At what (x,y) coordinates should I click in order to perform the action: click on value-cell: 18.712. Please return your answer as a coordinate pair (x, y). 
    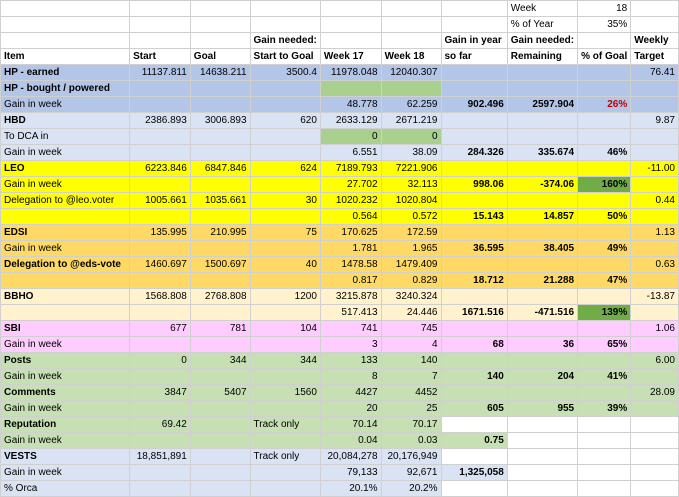
    Looking at the image, I should click on (474, 280).